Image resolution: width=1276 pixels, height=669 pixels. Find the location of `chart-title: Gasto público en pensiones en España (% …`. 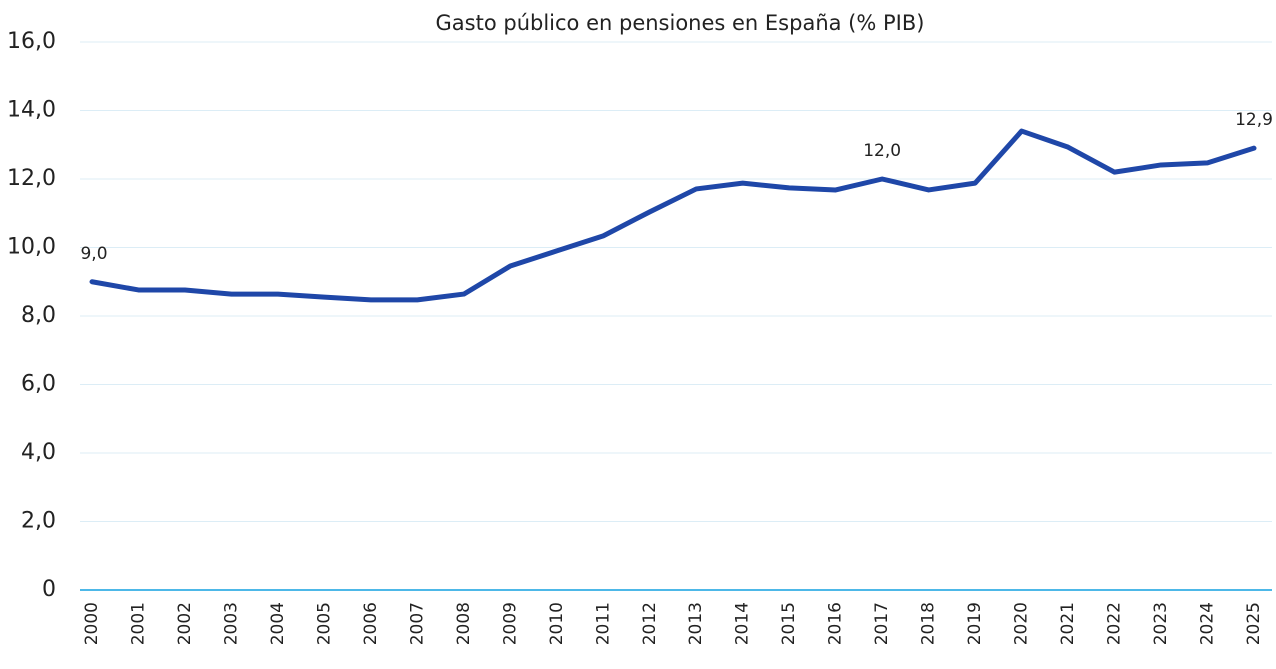

chart-title: Gasto público en pensiones en España (% … is located at coordinates (680, 23).